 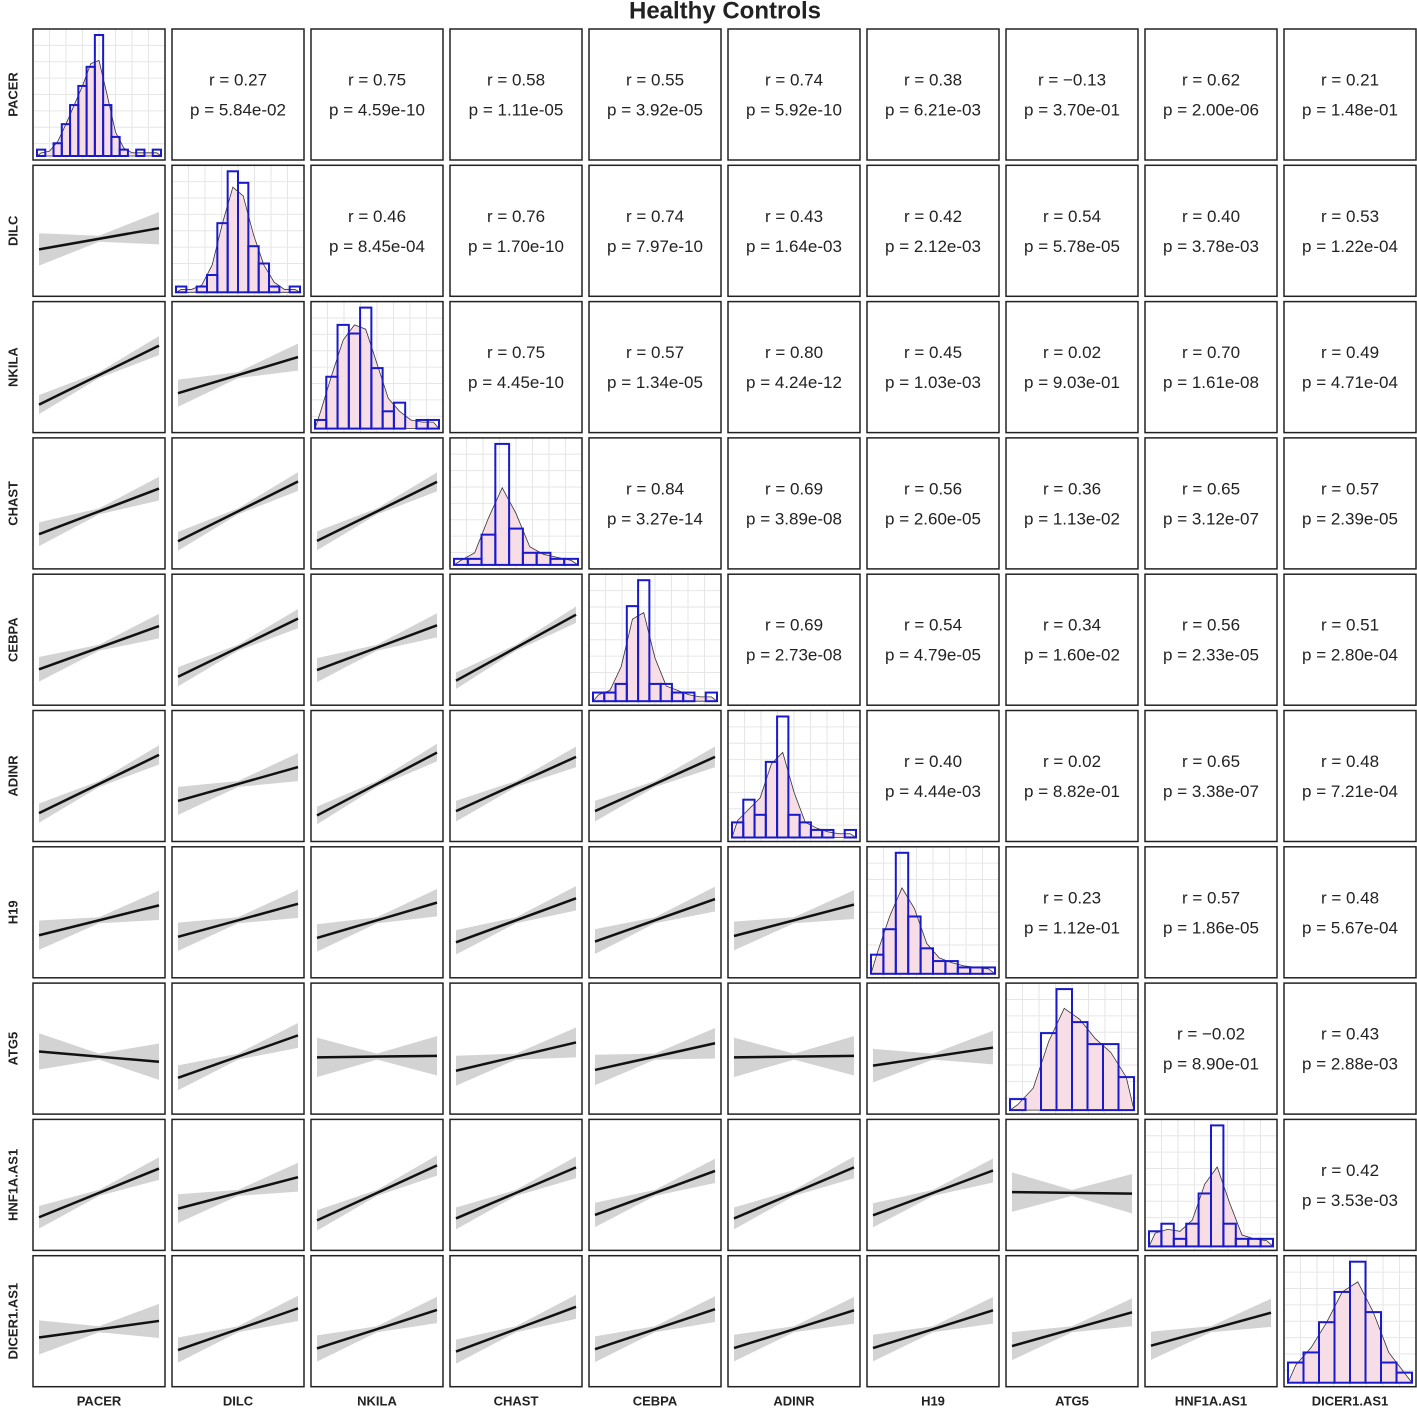 What do you see at coordinates (933, 488) in the screenshot?
I see `r-label: r = 0.56` at bounding box center [933, 488].